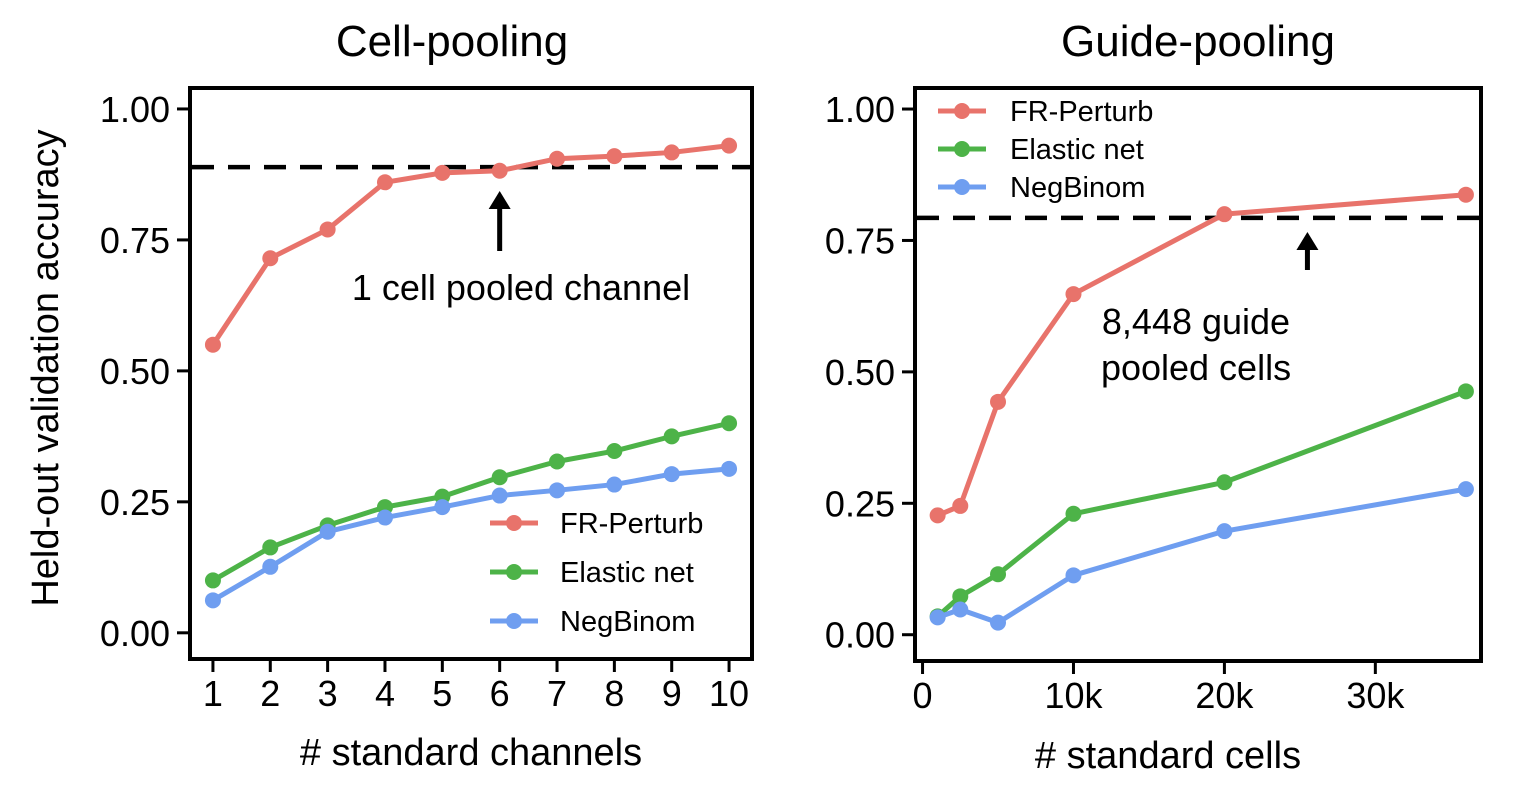 The height and width of the screenshot is (800, 1524). I want to click on x-axis-label: # standard cells, so click(1168, 756).